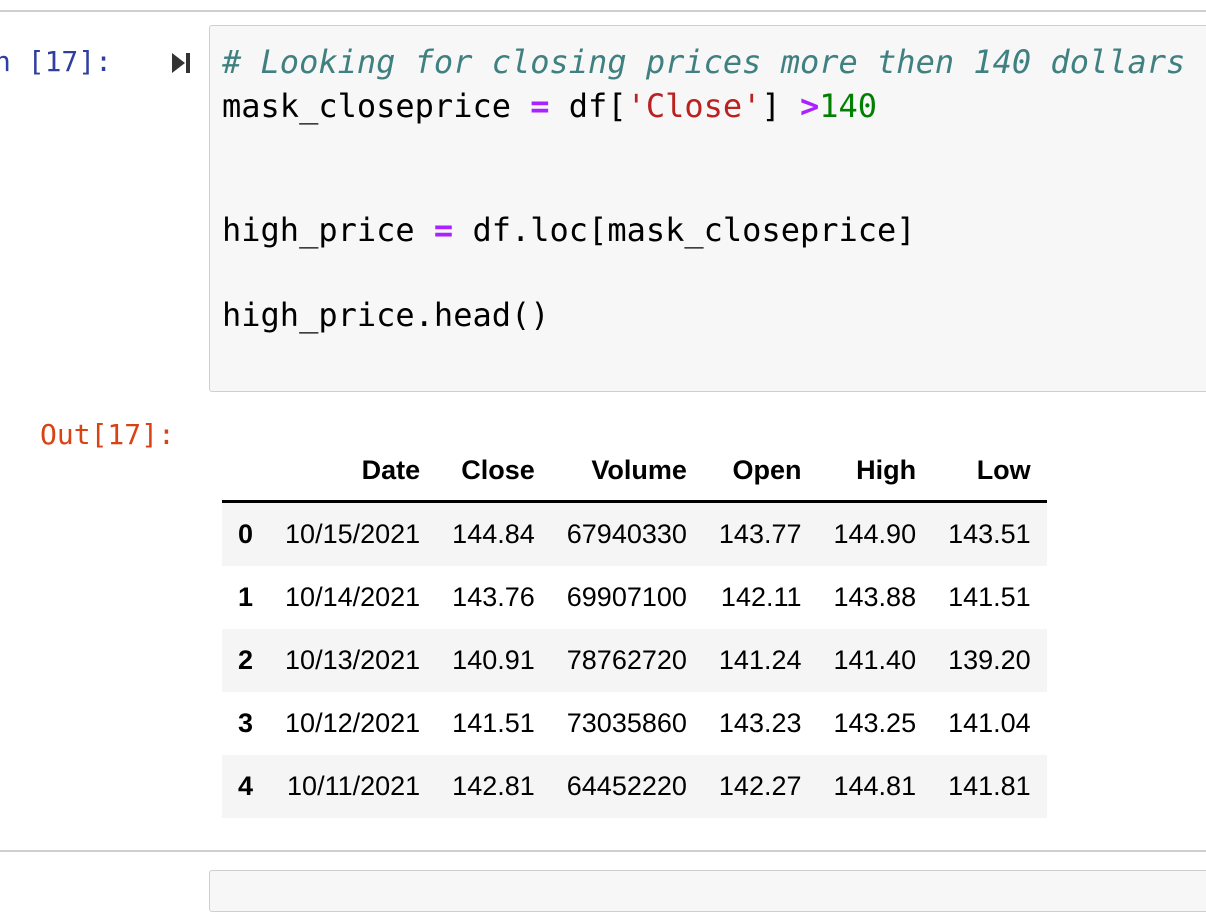 The height and width of the screenshot is (912, 1206). What do you see at coordinates (246, 597) in the screenshot?
I see `row-index: 1` at bounding box center [246, 597].